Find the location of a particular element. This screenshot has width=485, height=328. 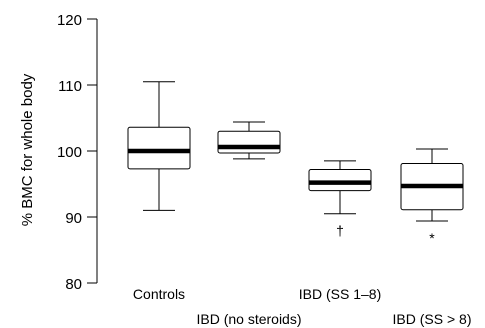

category-label-3: IBD (SS > 8) is located at coordinates (432, 319).